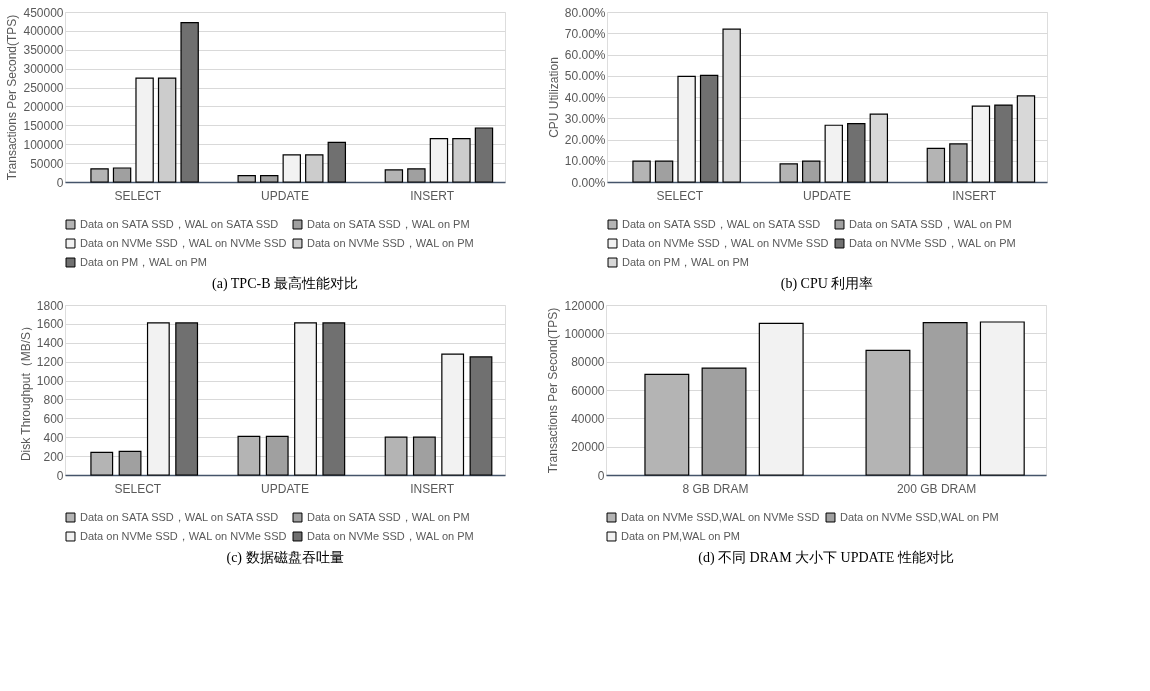 The height and width of the screenshot is (691, 1150). Describe the element at coordinates (585, 76) in the screenshot. I see `y-tick-label: 50.00%` at that location.